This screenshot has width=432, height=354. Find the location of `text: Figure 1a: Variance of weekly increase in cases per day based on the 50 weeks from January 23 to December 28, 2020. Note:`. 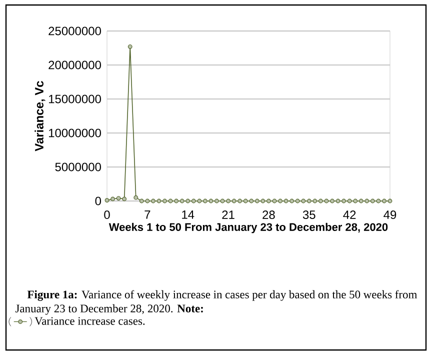

text: Figure 1a: Variance of weekly increase in cases per day based on the 50 weeks from January 23 to December 28, 2020. Note: is located at coordinates (216, 302).